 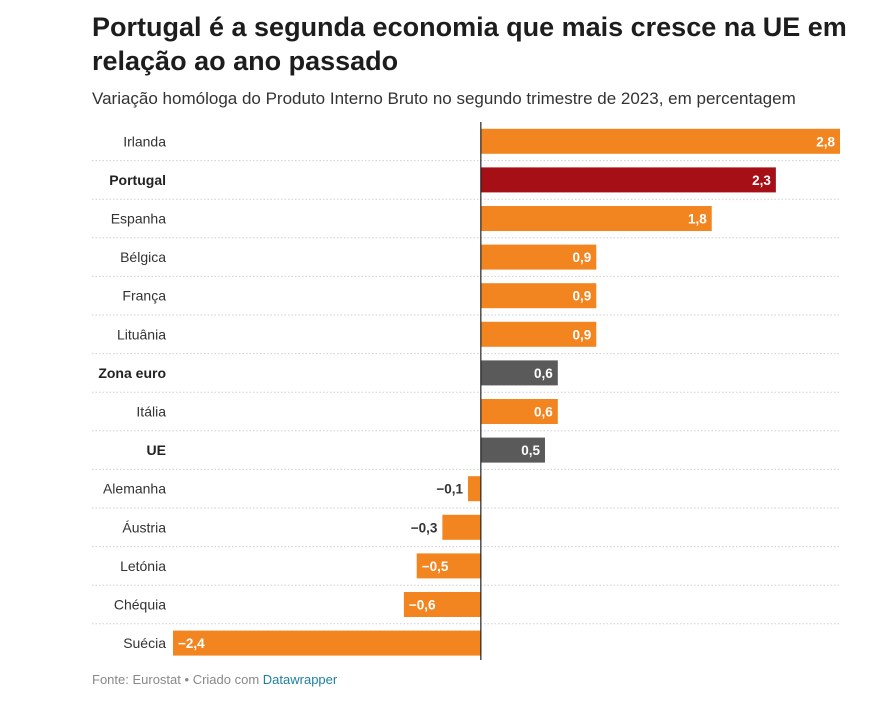 I want to click on category-label: UE, so click(x=156, y=450).